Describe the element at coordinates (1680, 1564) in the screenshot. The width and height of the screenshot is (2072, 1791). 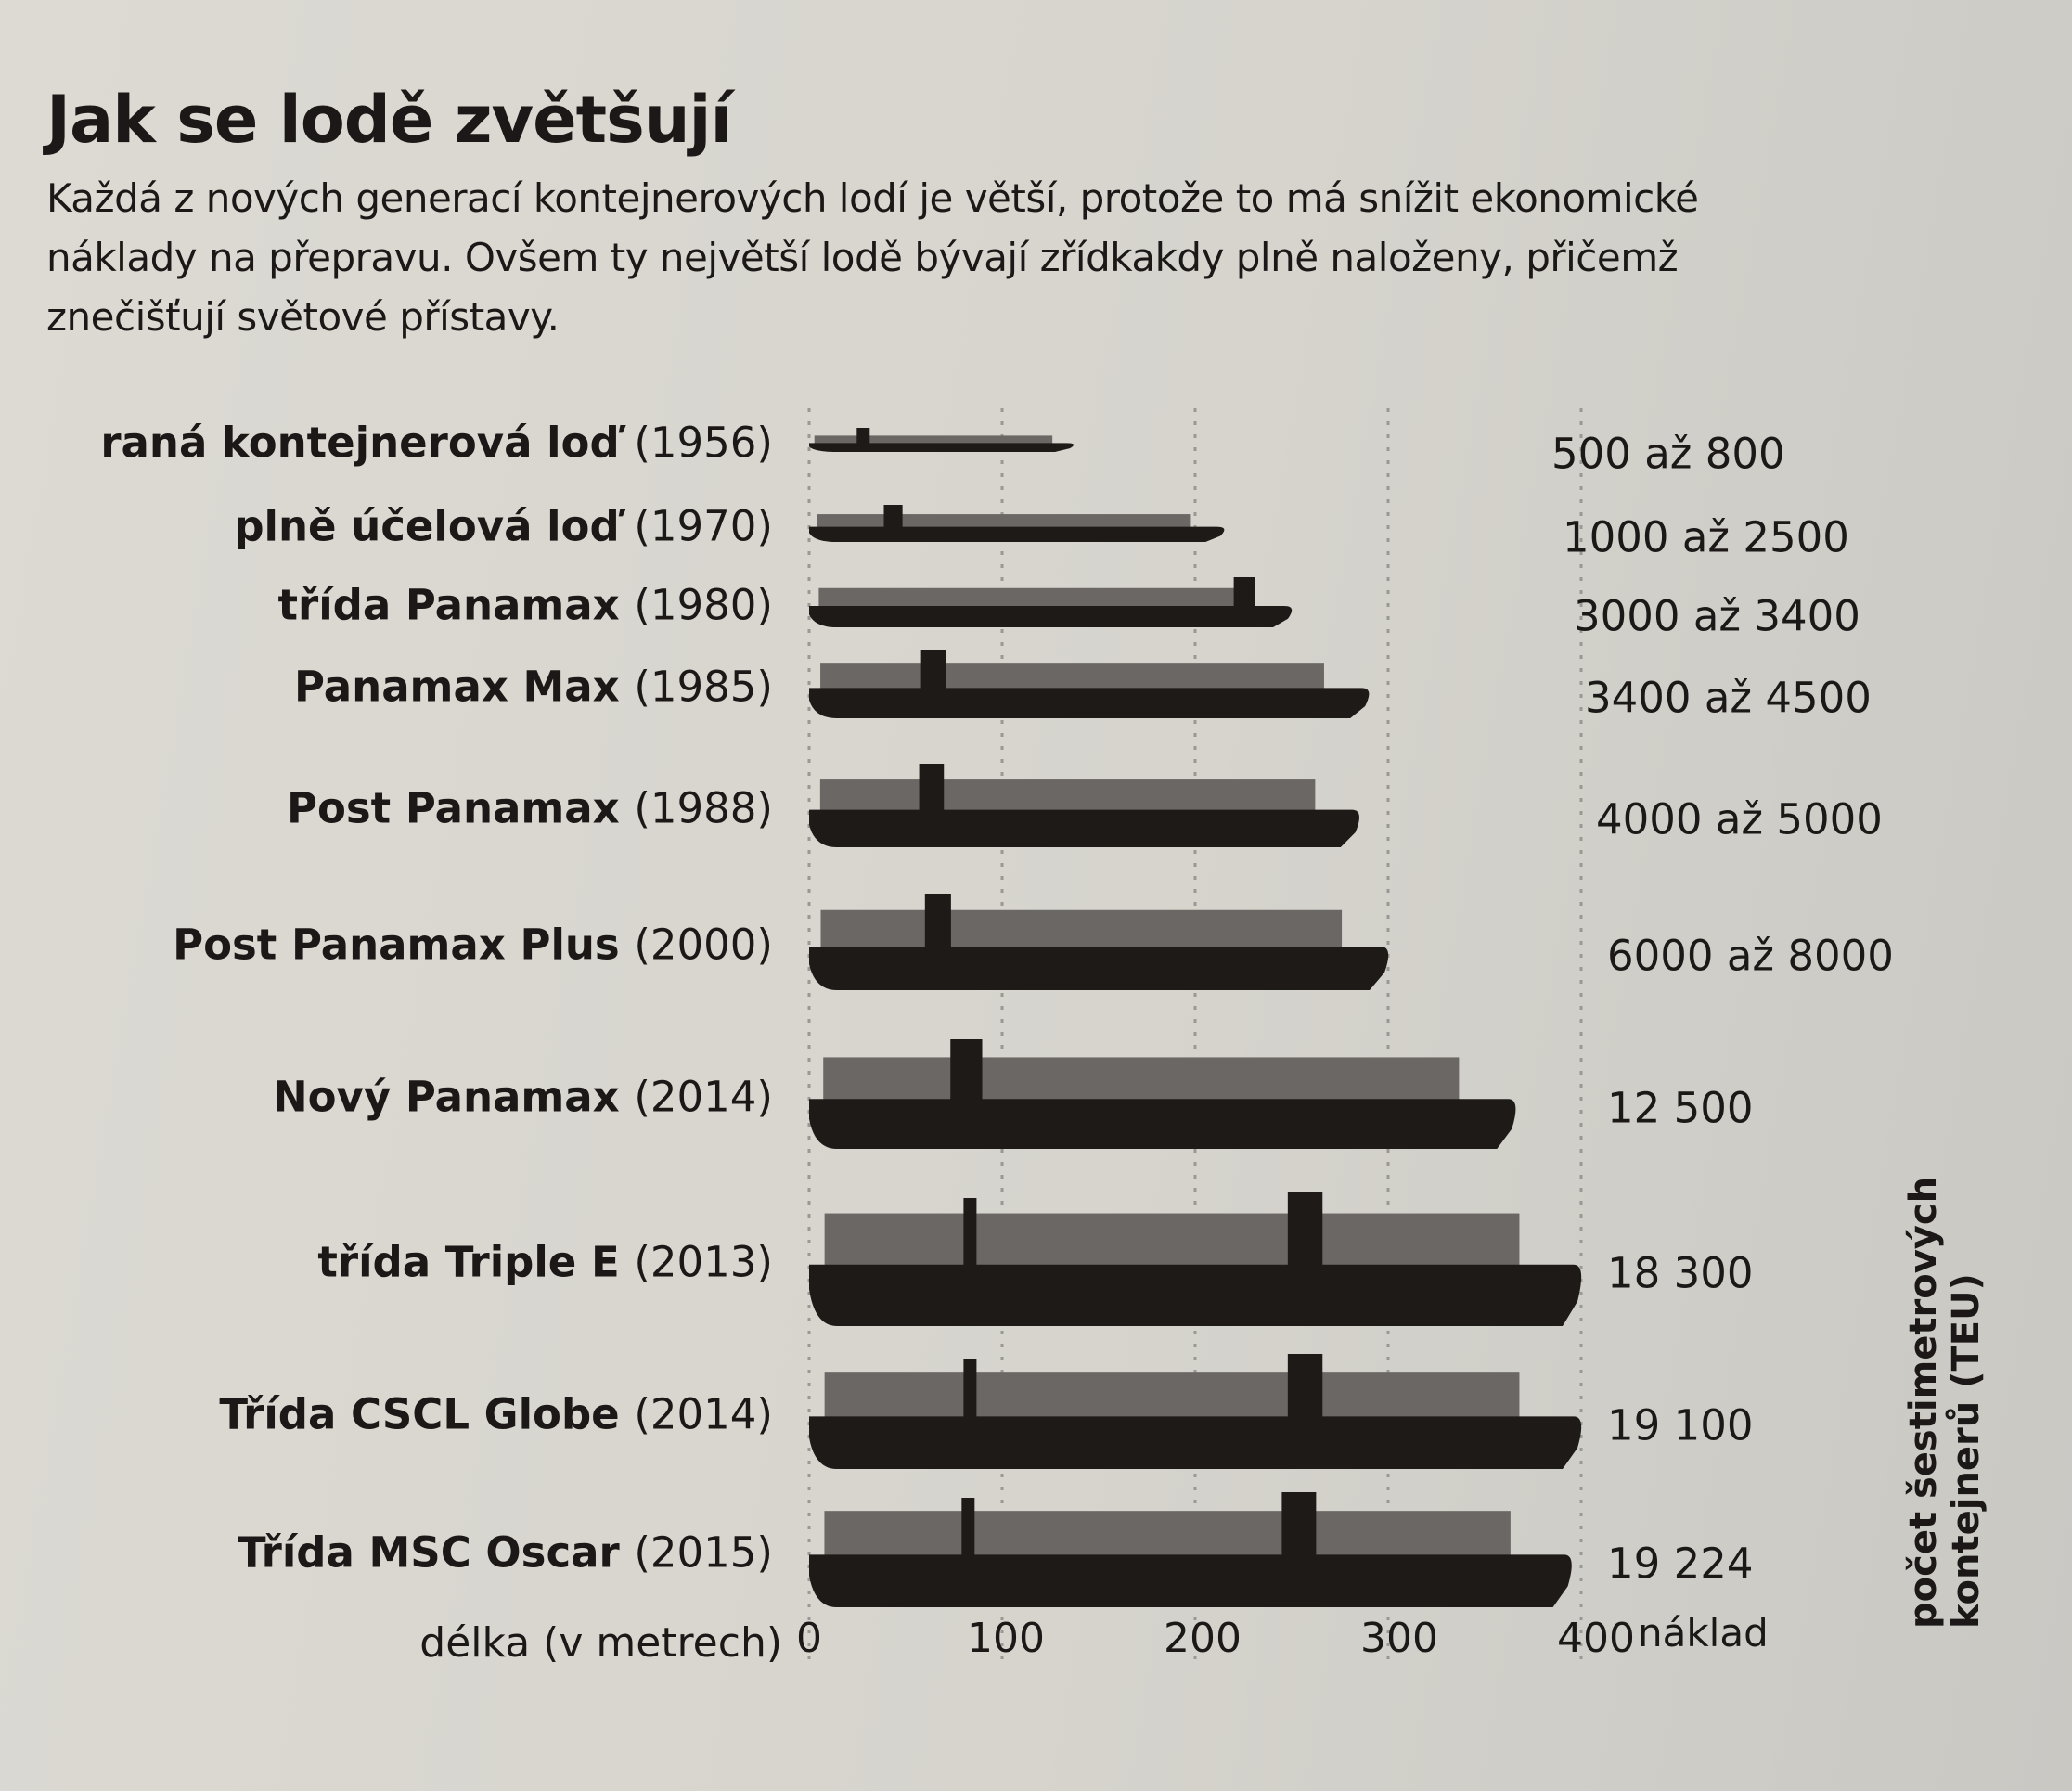
I see `capacity-value: 19 224` at that location.